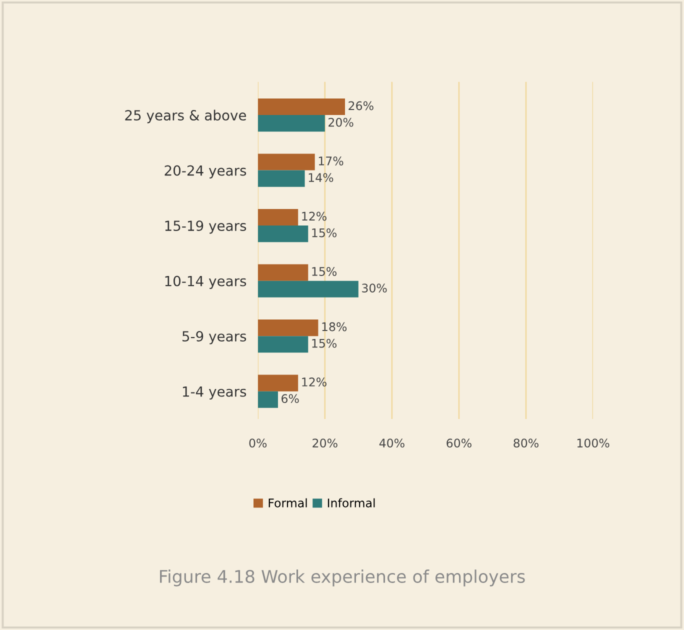  I want to click on data-label: 30%, so click(374, 288).